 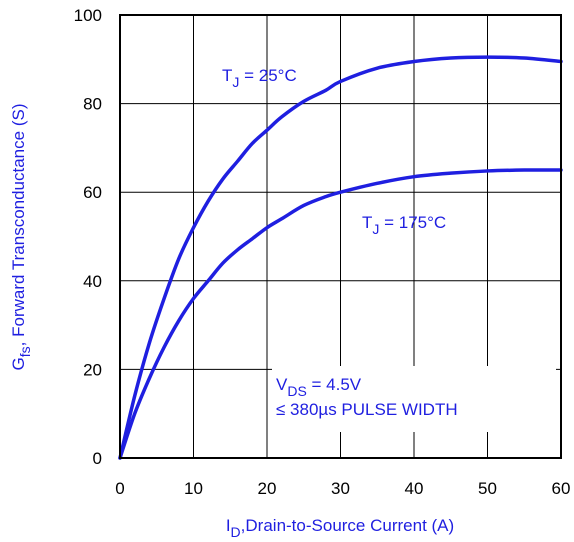 What do you see at coordinates (119, 488) in the screenshot?
I see `x-tick-label: 0` at bounding box center [119, 488].